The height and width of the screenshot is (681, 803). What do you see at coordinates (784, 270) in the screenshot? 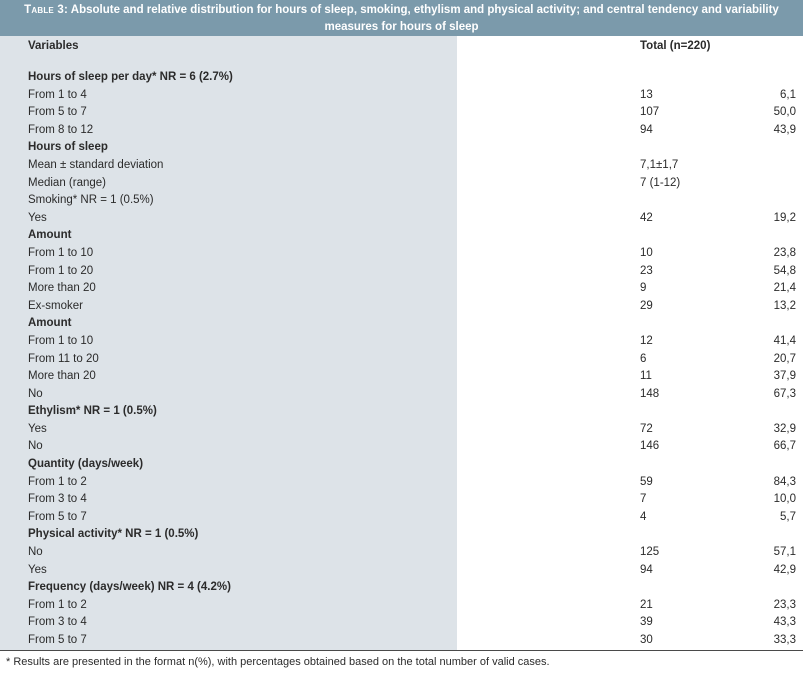
I see `row-percent: 54,8` at bounding box center [784, 270].